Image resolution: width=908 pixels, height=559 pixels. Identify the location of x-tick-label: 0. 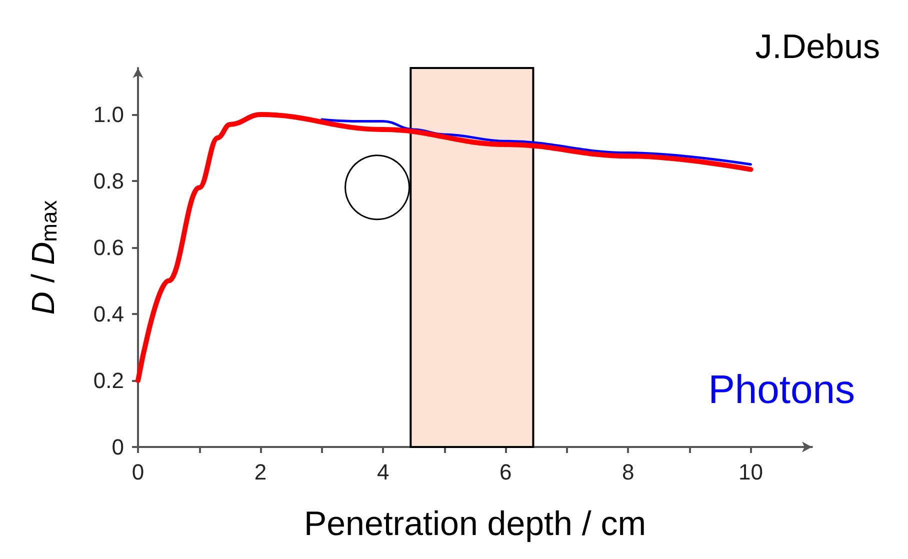
(138, 472).